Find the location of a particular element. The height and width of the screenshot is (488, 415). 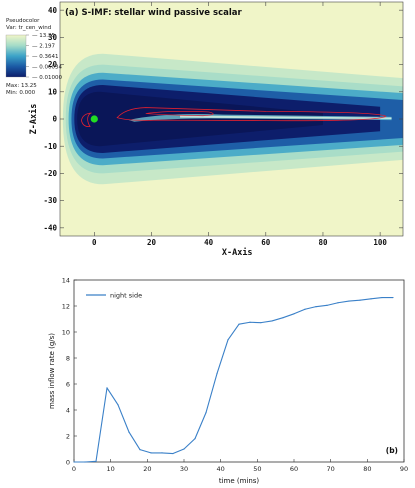

colorbar-tick-label: — 0.3641 is located at coordinates (45, 57).